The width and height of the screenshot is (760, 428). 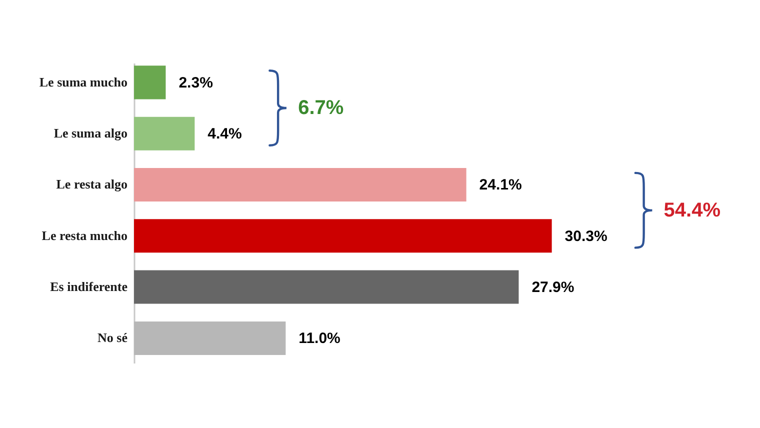 What do you see at coordinates (85, 235) in the screenshot?
I see `y-tick-label: Le resta mucho` at bounding box center [85, 235].